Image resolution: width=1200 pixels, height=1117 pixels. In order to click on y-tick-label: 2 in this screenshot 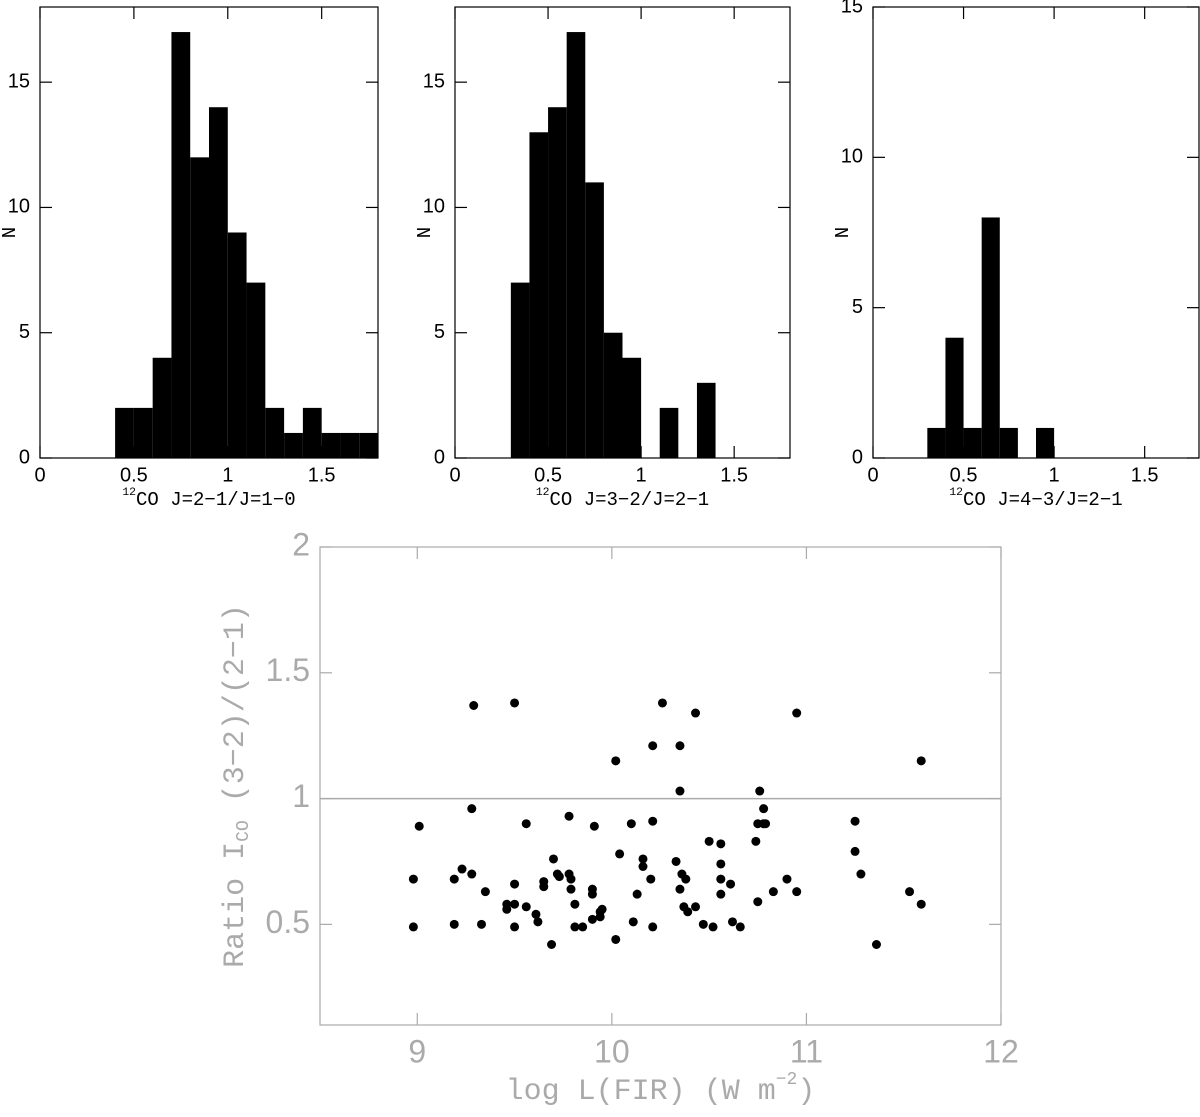, I will do `click(301, 544)`.